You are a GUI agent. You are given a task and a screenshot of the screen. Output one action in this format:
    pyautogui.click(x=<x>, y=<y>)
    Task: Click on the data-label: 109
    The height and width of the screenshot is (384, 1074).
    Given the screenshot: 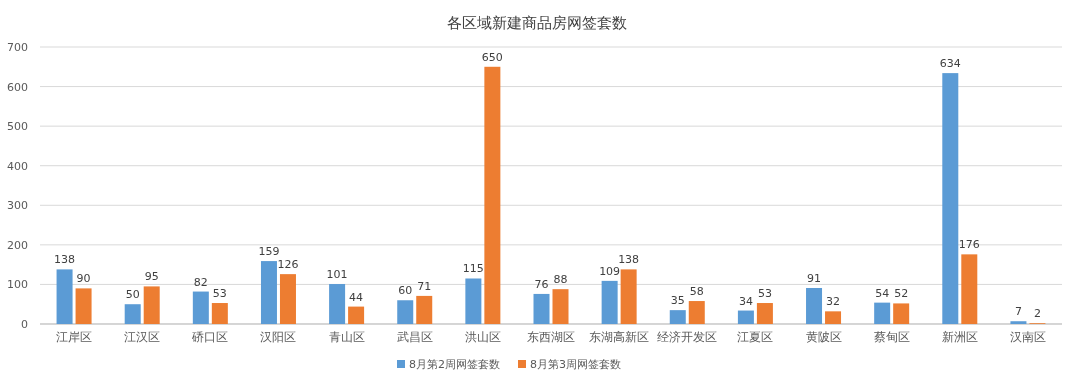 What is the action you would take?
    pyautogui.click(x=610, y=271)
    